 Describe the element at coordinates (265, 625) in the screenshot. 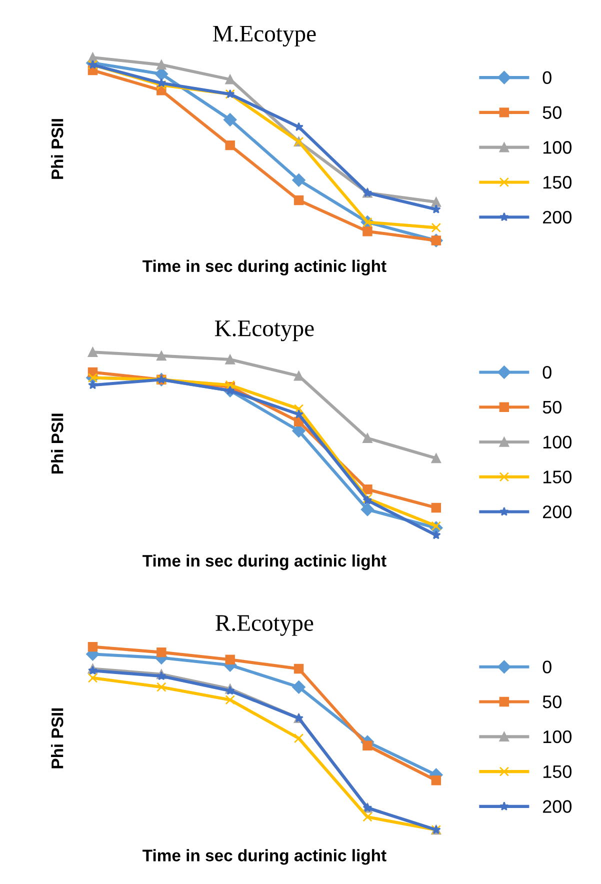

I see `chart-title: R.Ecotype` at that location.